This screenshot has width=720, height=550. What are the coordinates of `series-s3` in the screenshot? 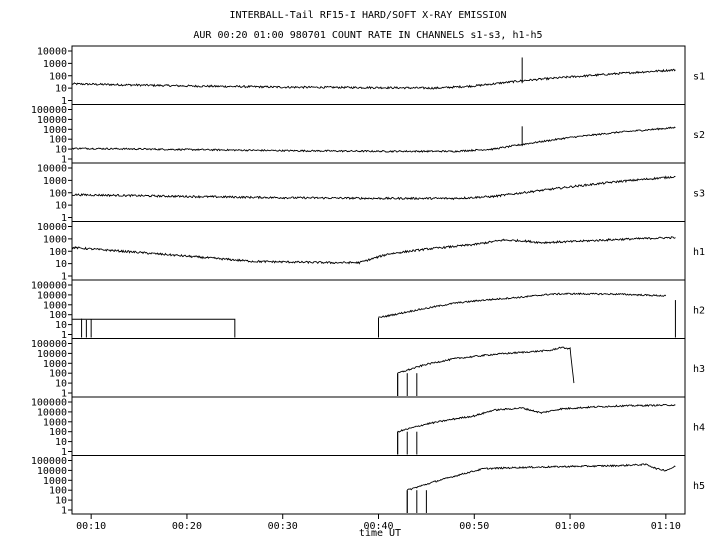 It's located at (373, 188).